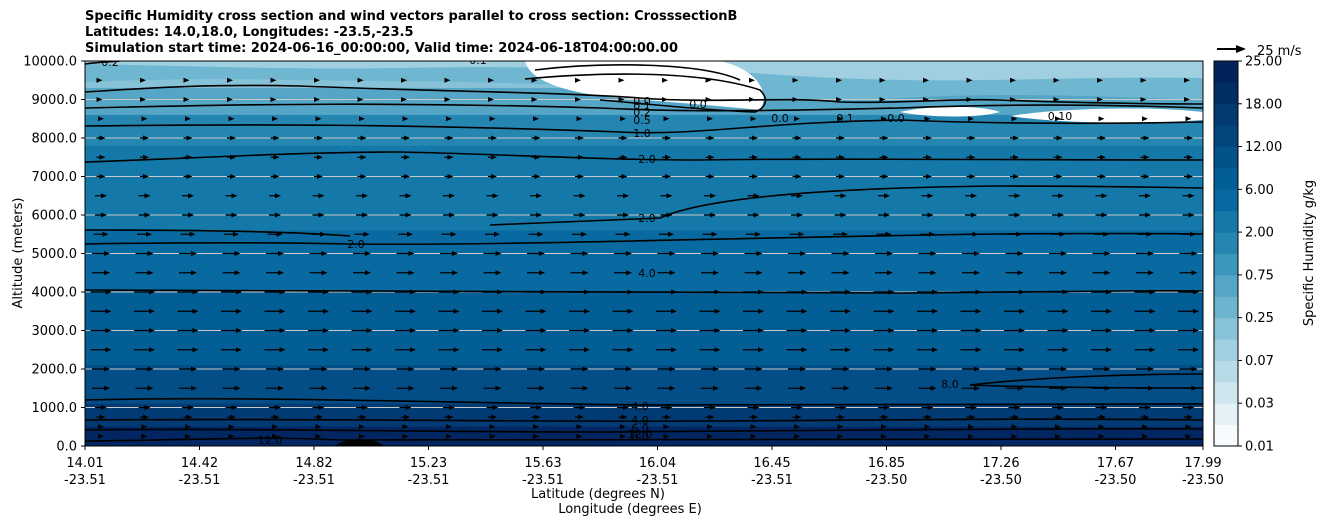 This screenshot has width=1326, height=526. I want to click on humidity-patch, so click(644, 71).